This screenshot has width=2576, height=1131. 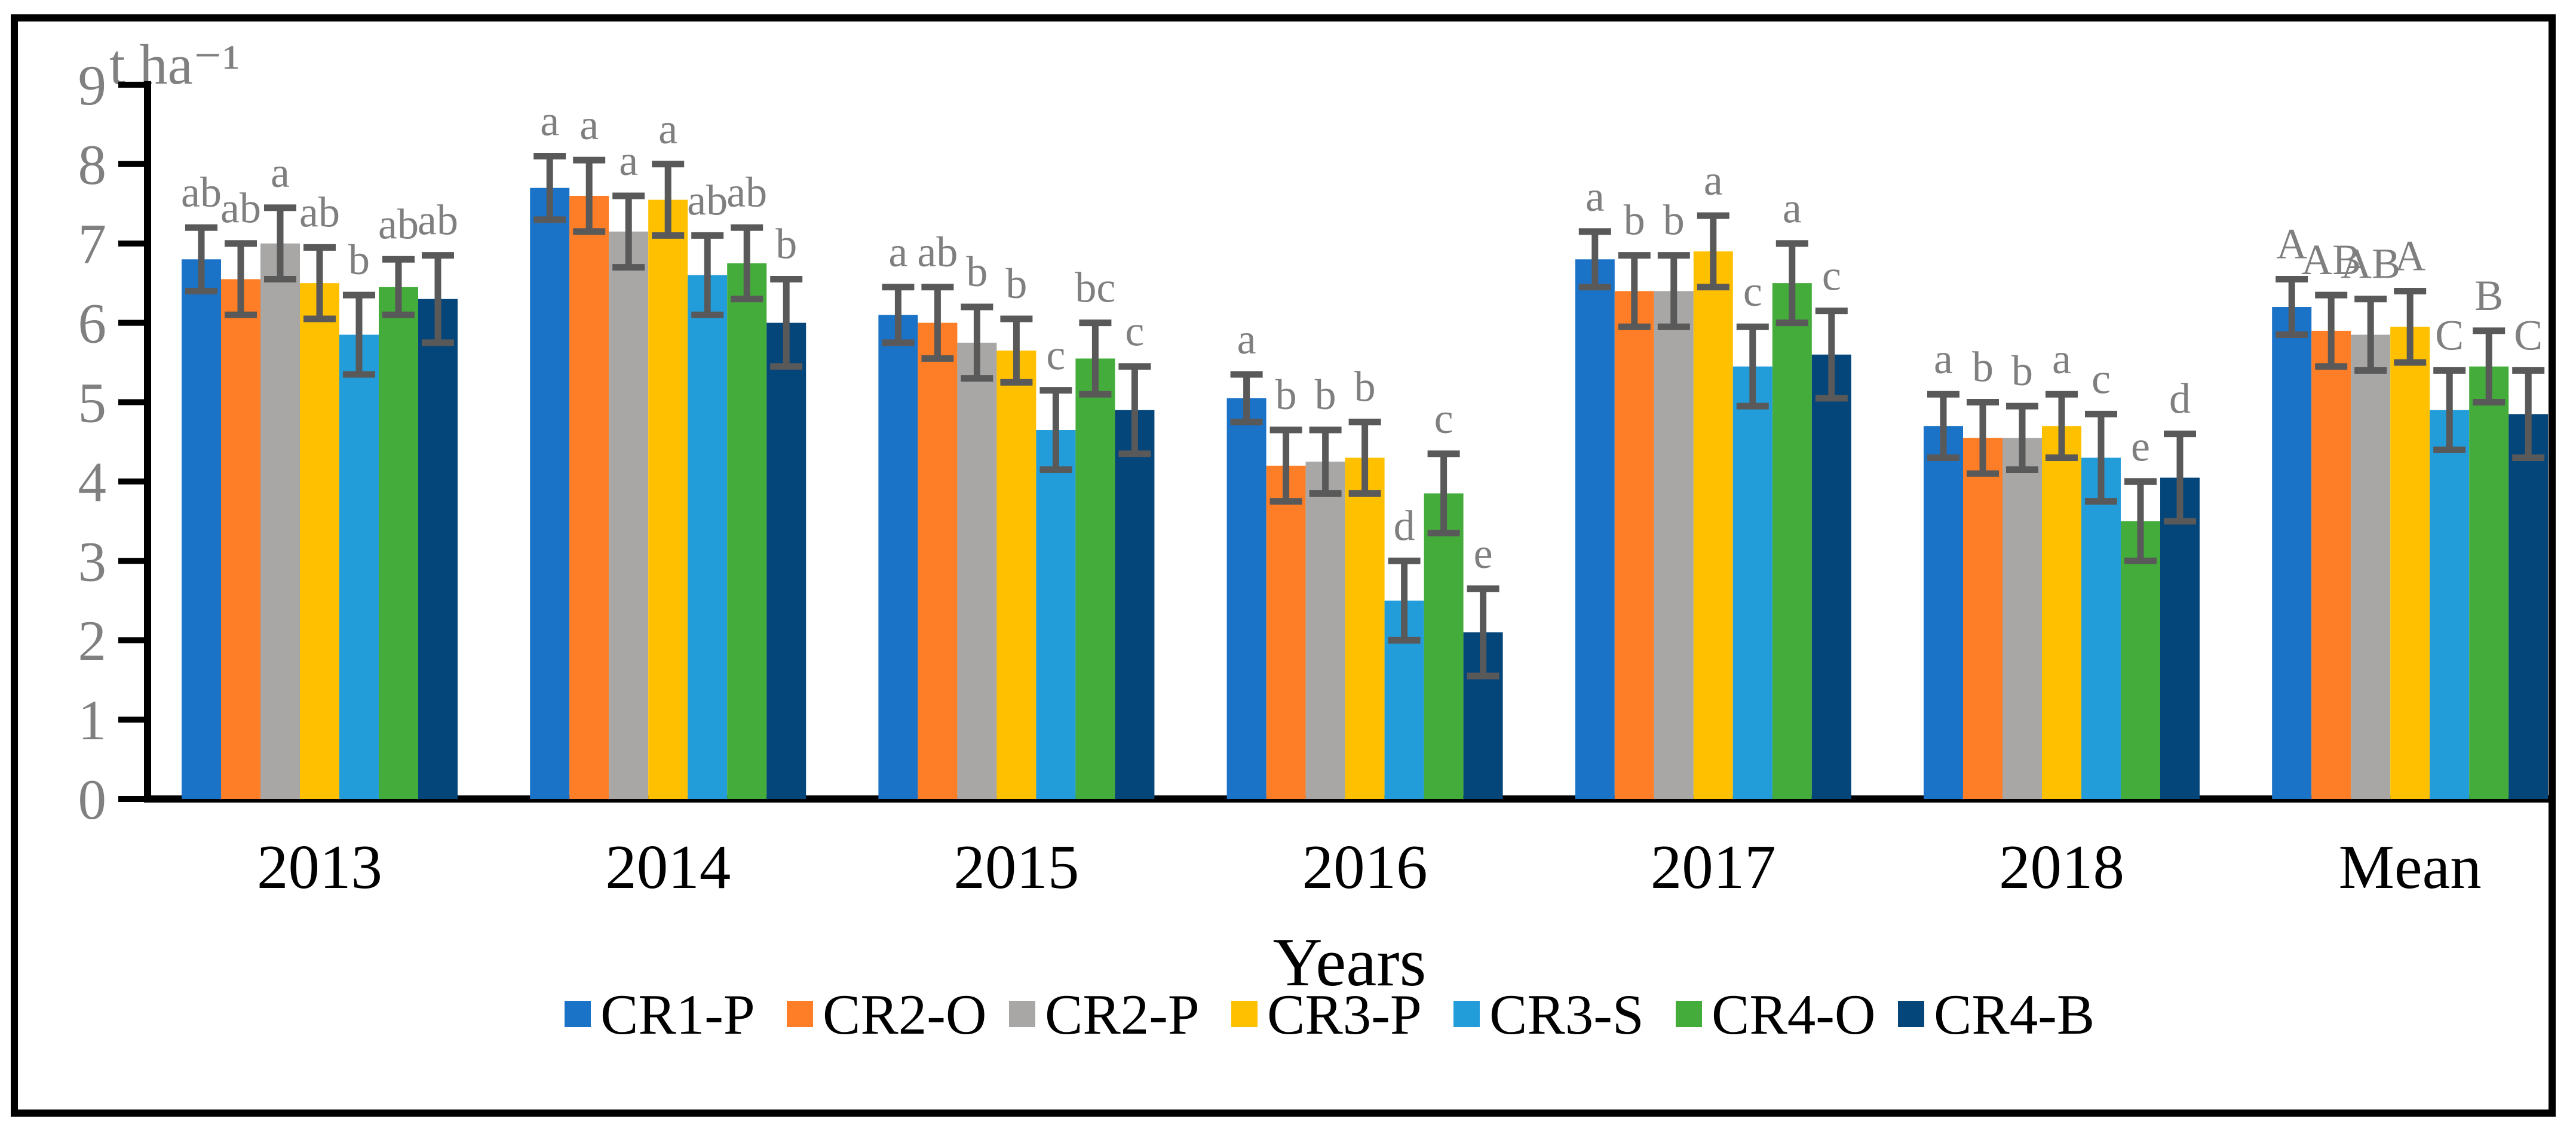 What do you see at coordinates (550, 493) in the screenshot?
I see `bar-CR1-P-2014` at bounding box center [550, 493].